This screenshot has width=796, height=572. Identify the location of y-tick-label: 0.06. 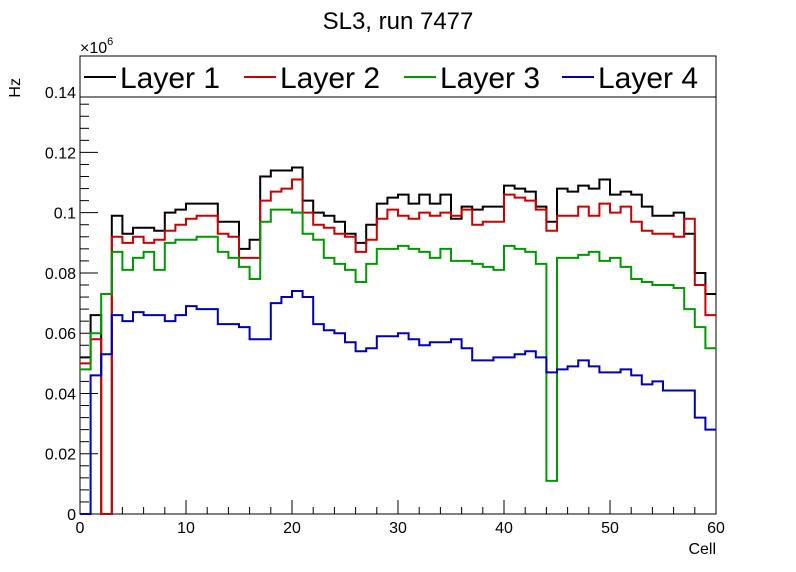
(60, 334).